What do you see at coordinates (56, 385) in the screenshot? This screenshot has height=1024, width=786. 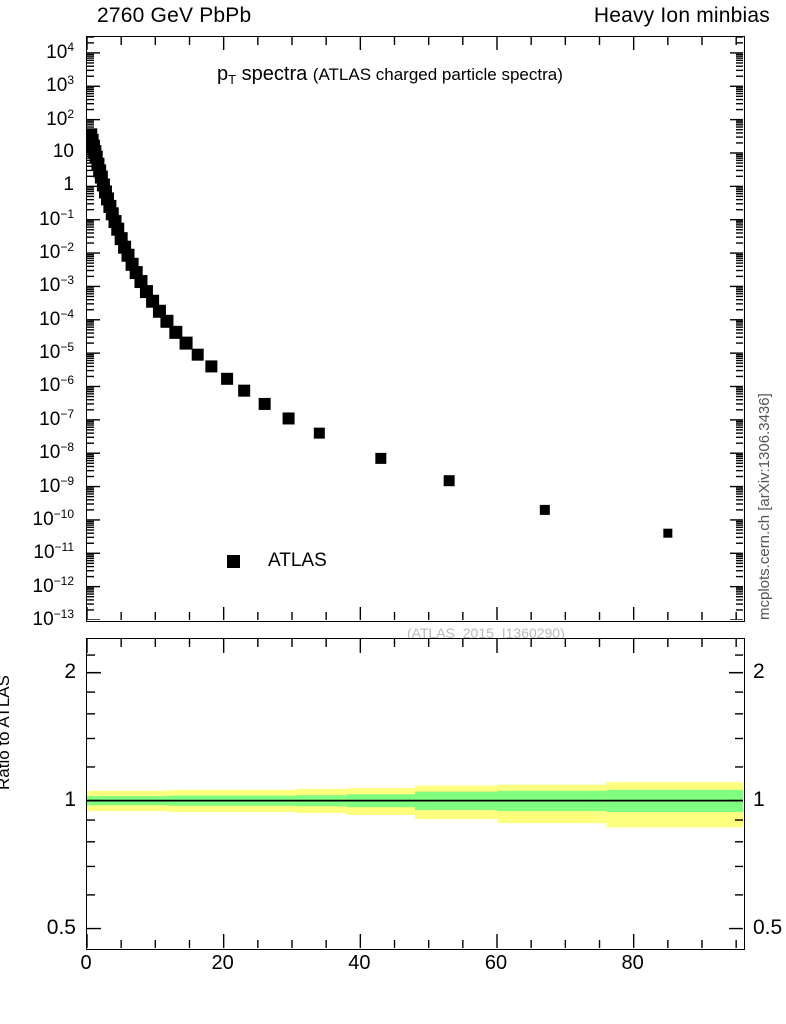 I see `y-tick-label: 10⁻⁶` at bounding box center [56, 385].